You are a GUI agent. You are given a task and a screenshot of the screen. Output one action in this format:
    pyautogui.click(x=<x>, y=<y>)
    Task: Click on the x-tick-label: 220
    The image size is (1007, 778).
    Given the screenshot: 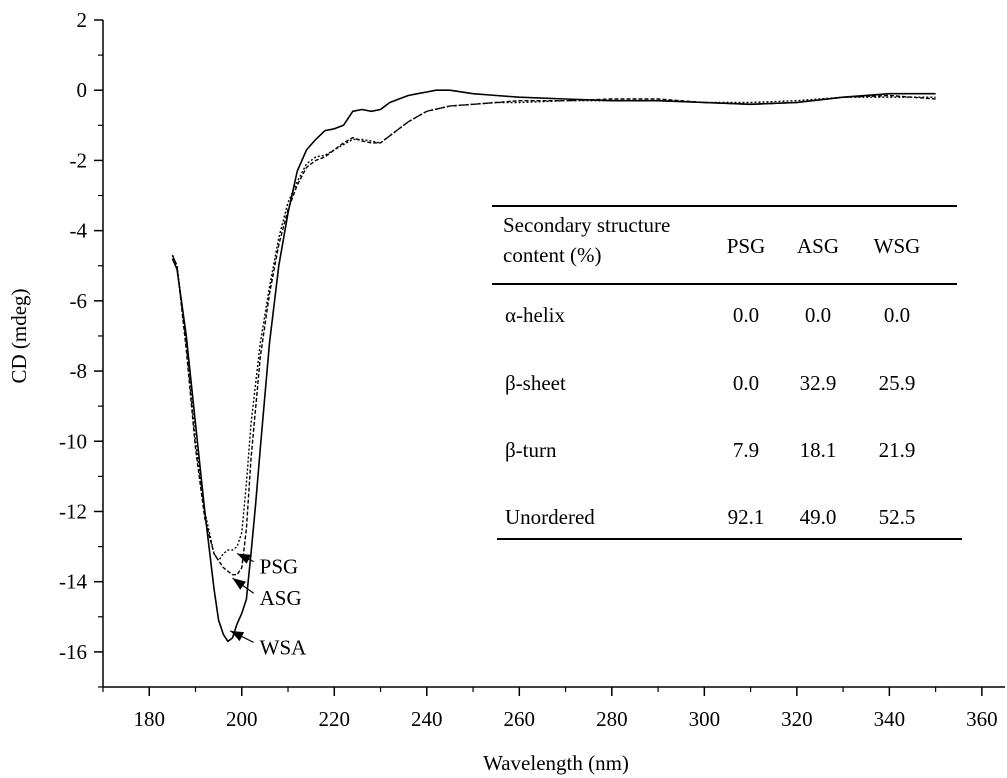 What is the action you would take?
    pyautogui.click(x=335, y=719)
    